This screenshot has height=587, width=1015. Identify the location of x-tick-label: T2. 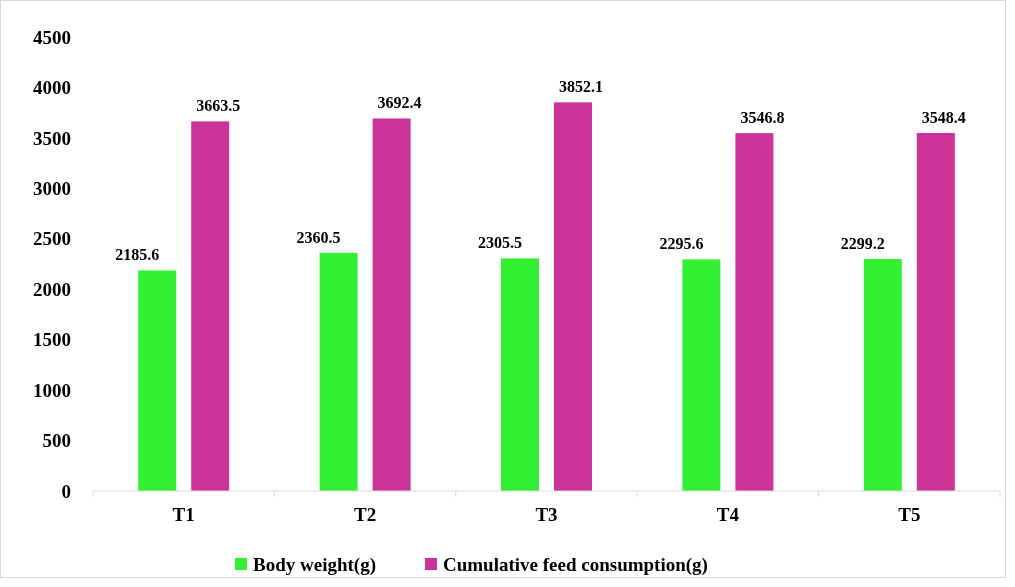
(365, 514).